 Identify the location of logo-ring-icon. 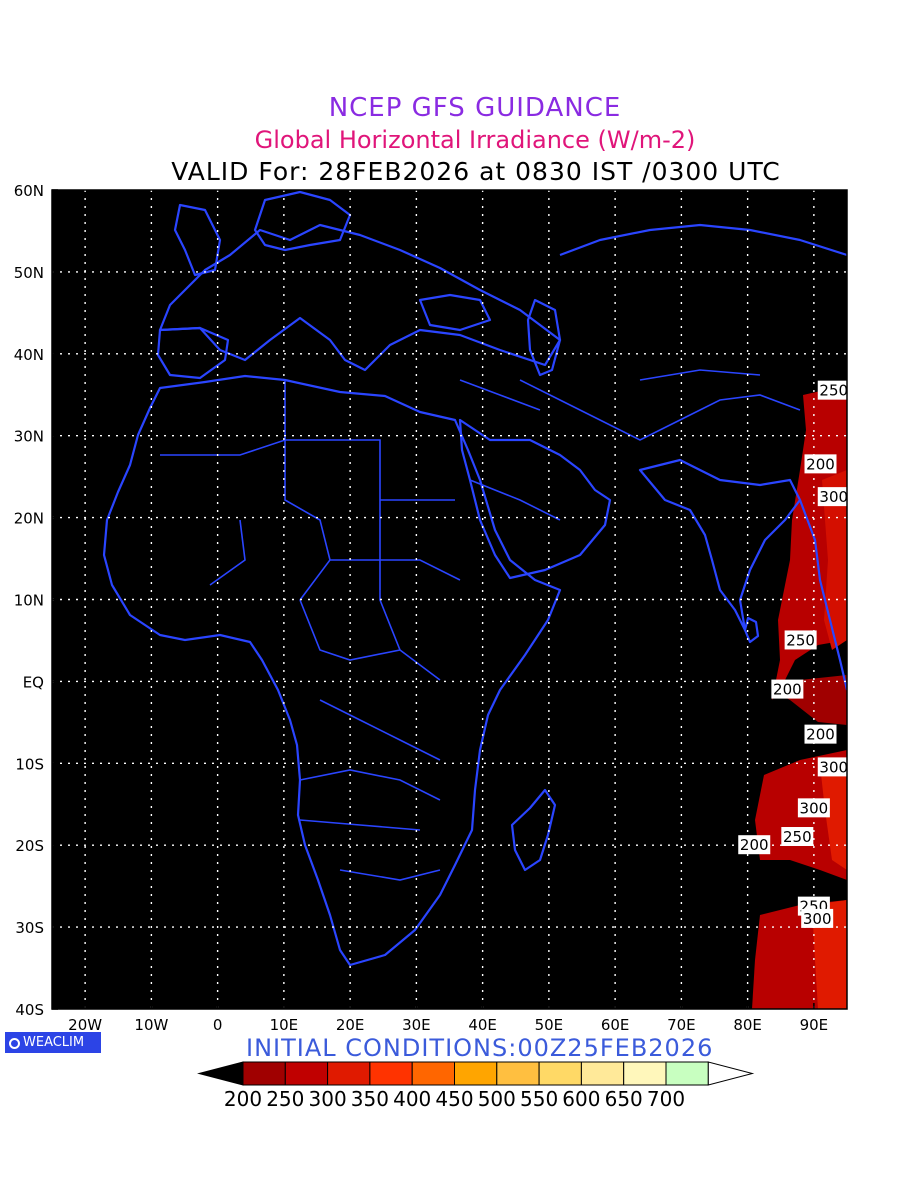
(14, 1043).